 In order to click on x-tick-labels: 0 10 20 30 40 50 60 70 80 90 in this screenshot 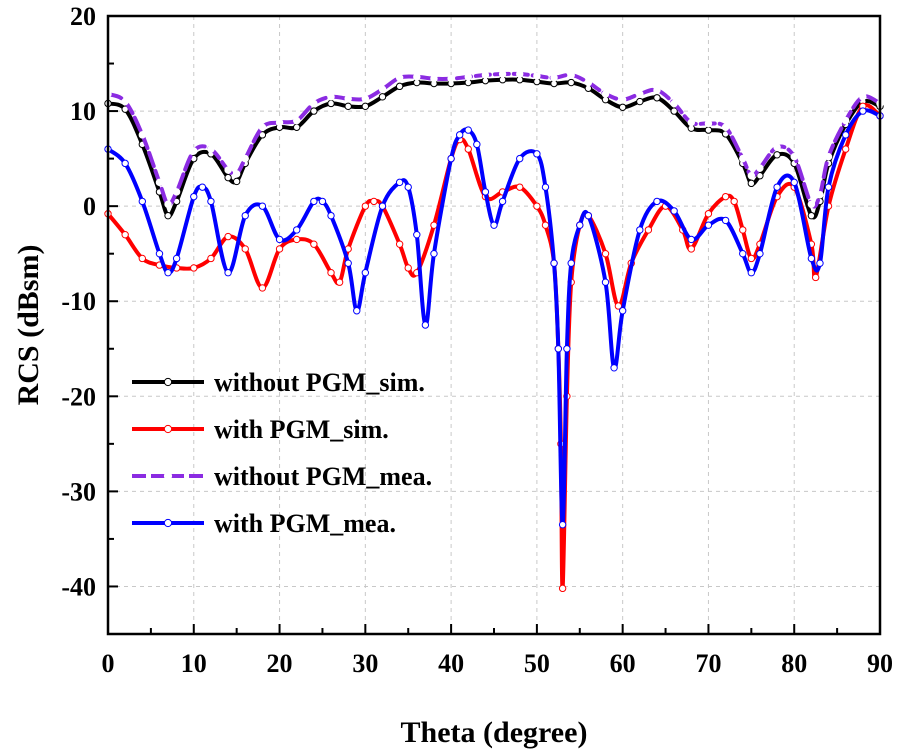, I will do `click(498, 663)`.